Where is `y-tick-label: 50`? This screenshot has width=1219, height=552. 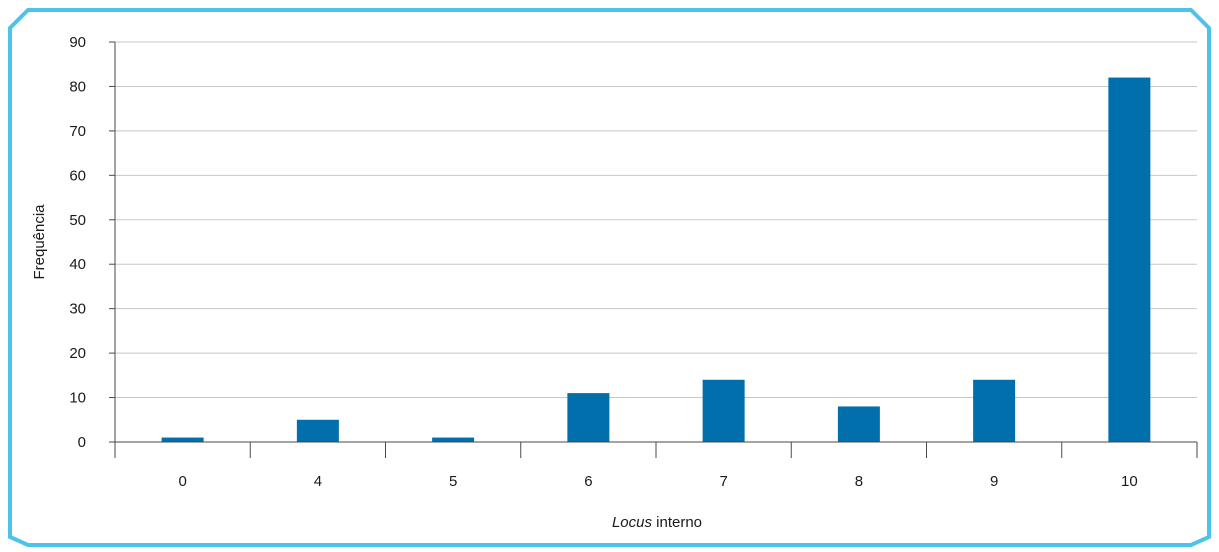 y-tick-label: 50 is located at coordinates (77, 220).